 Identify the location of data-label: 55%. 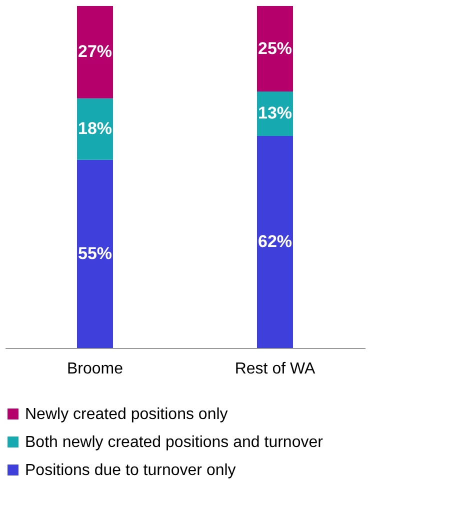
(95, 253).